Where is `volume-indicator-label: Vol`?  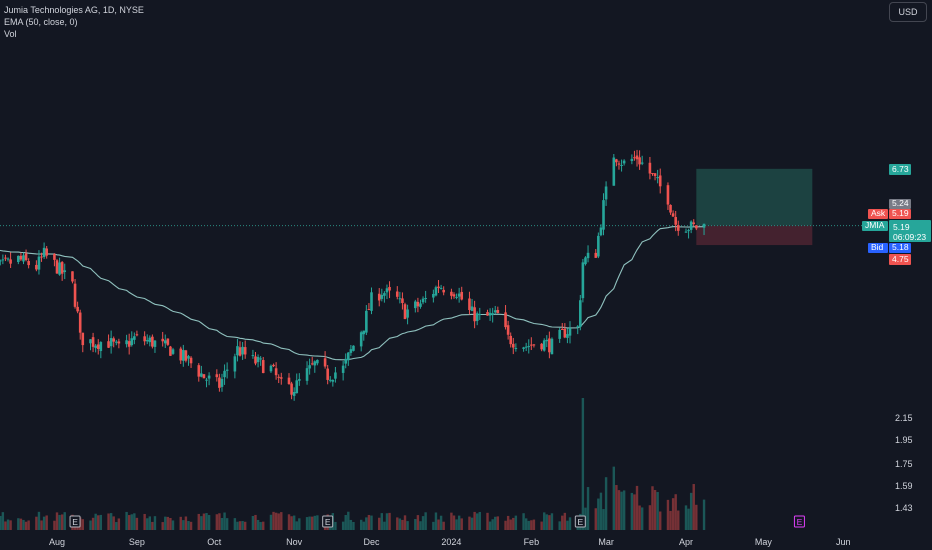
volume-indicator-label: Vol is located at coordinates (10, 34).